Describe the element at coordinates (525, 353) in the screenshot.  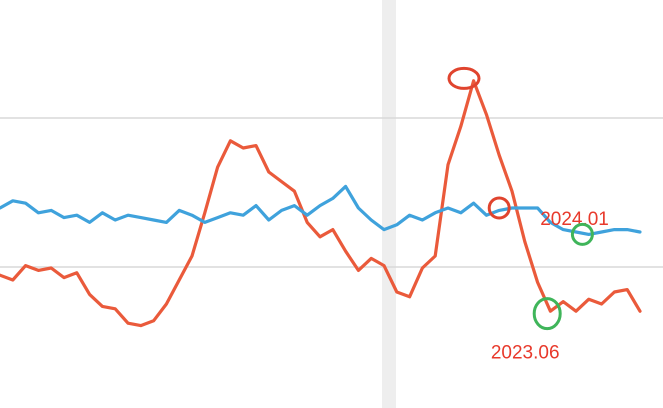
I see `annotation-label-2: 2023.06` at that location.